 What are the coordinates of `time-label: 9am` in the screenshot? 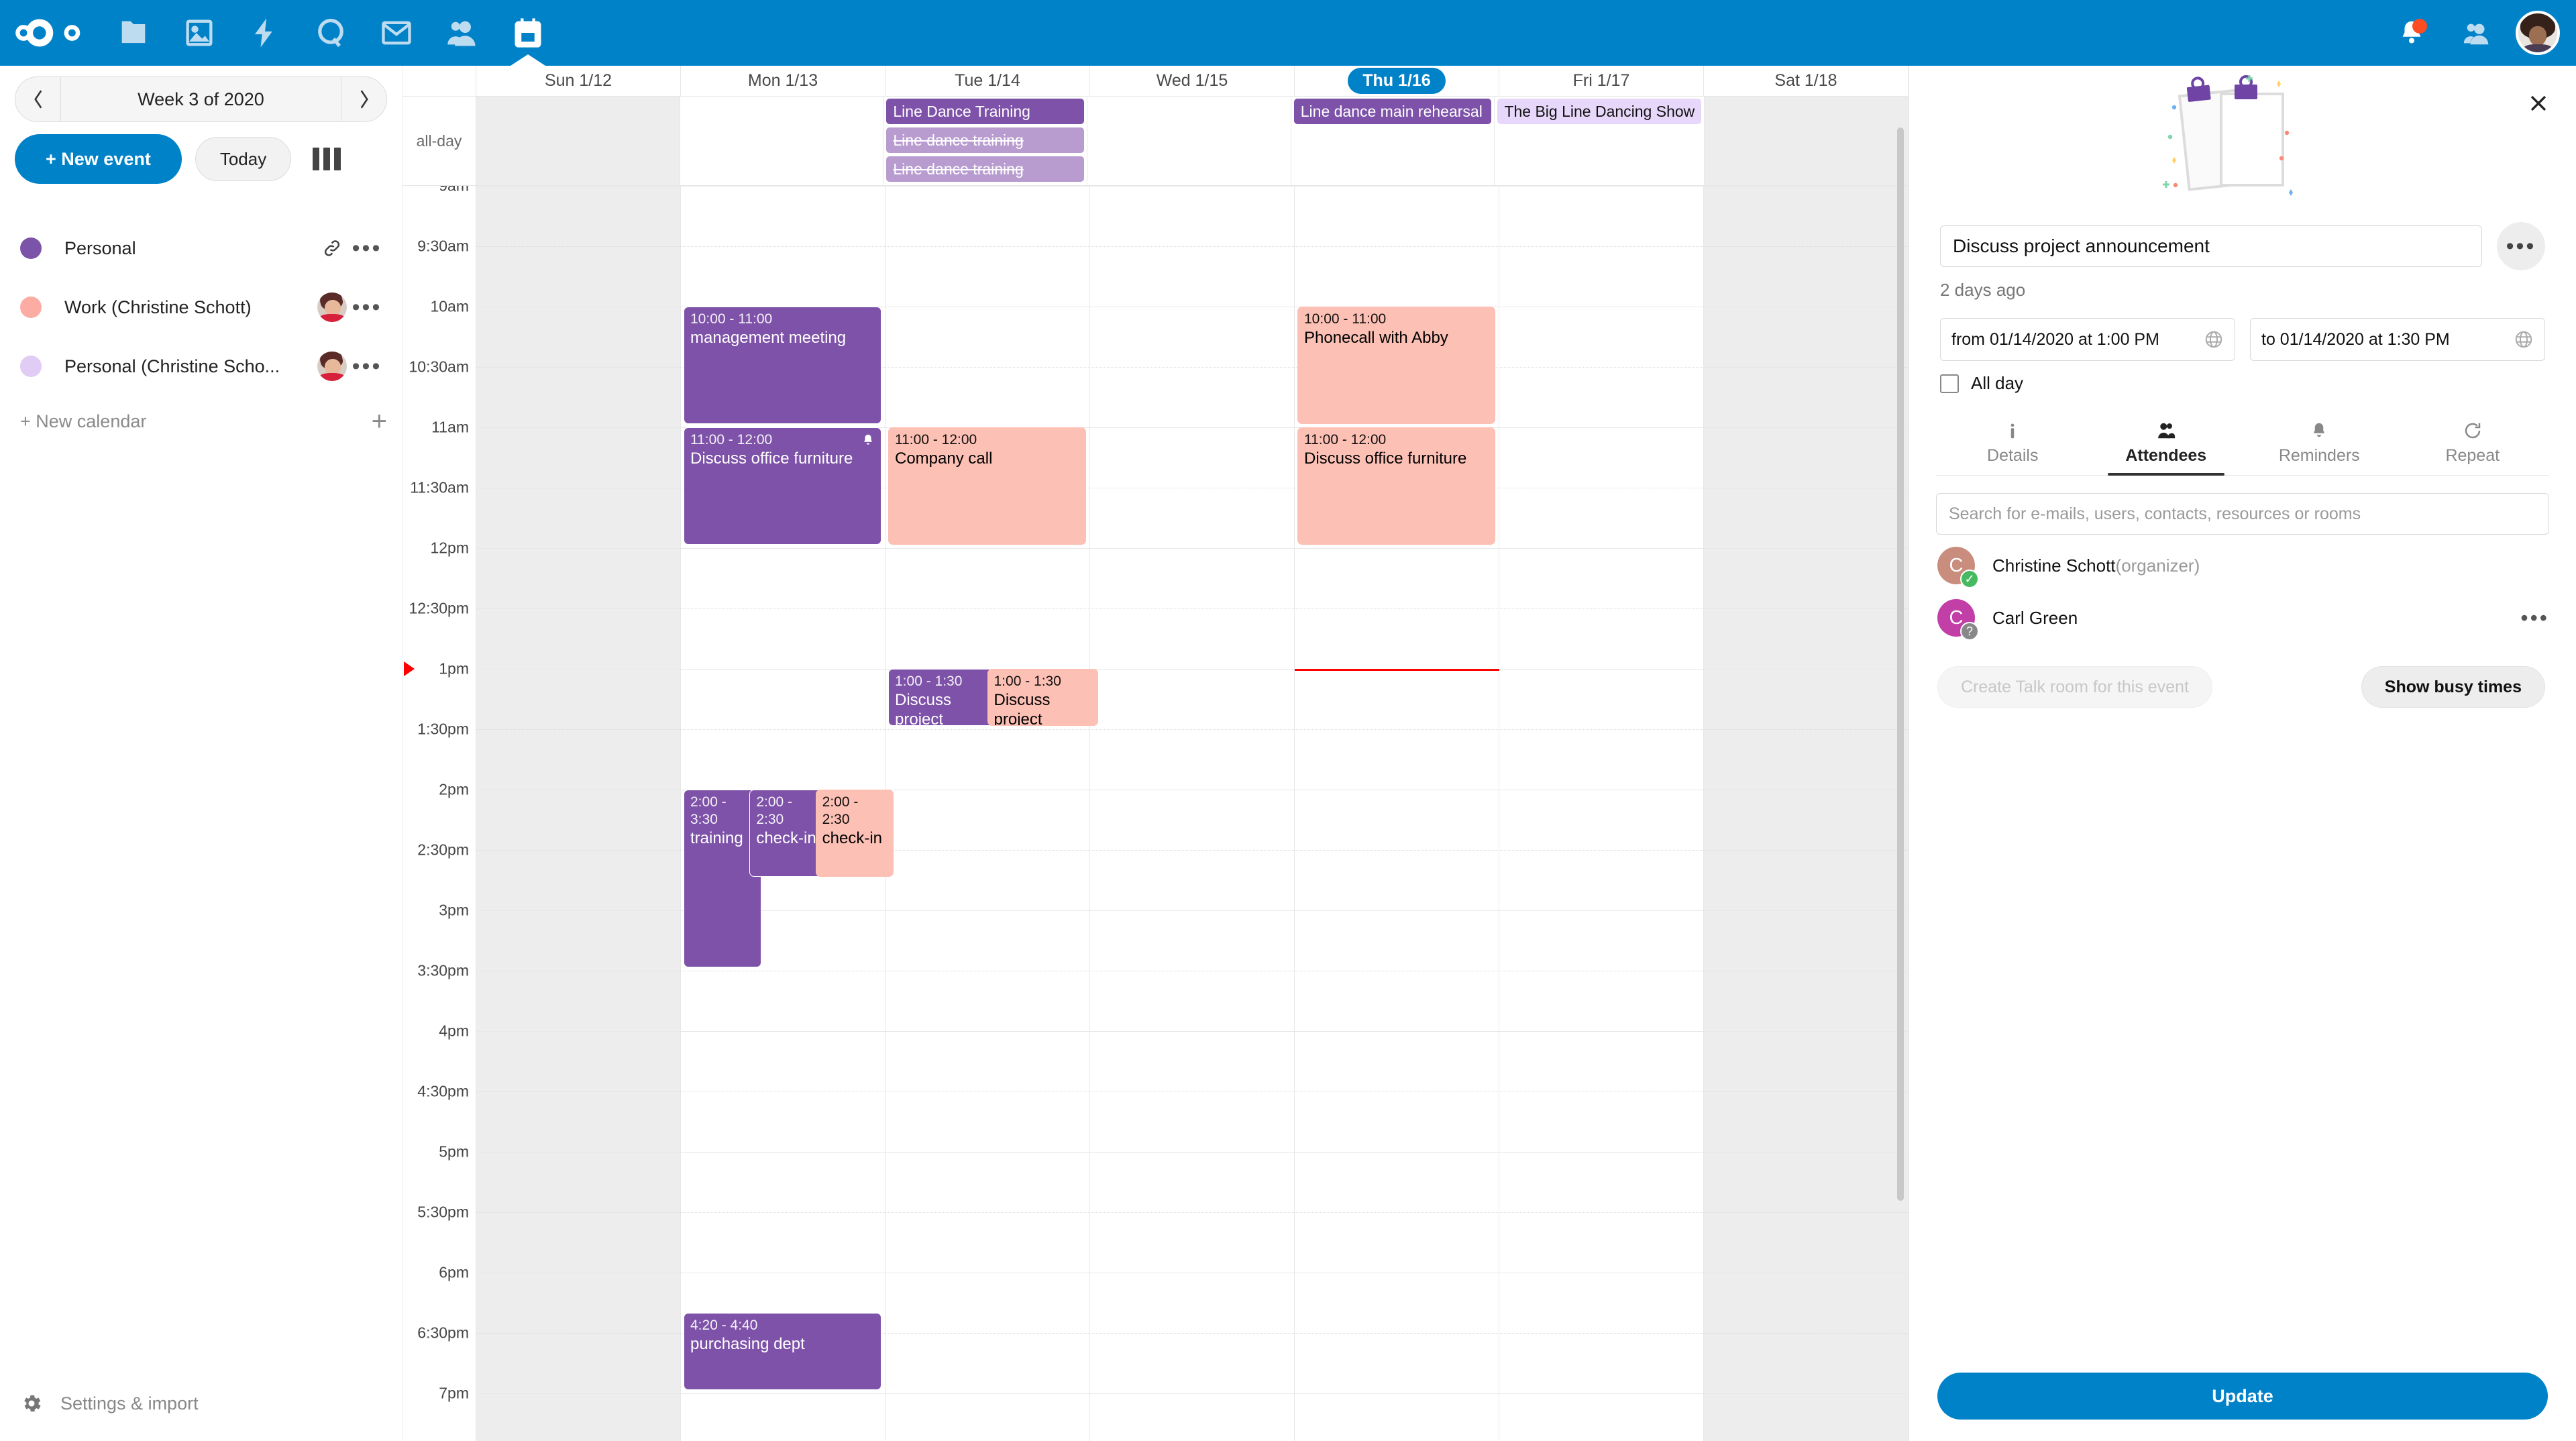 It's located at (454, 190).